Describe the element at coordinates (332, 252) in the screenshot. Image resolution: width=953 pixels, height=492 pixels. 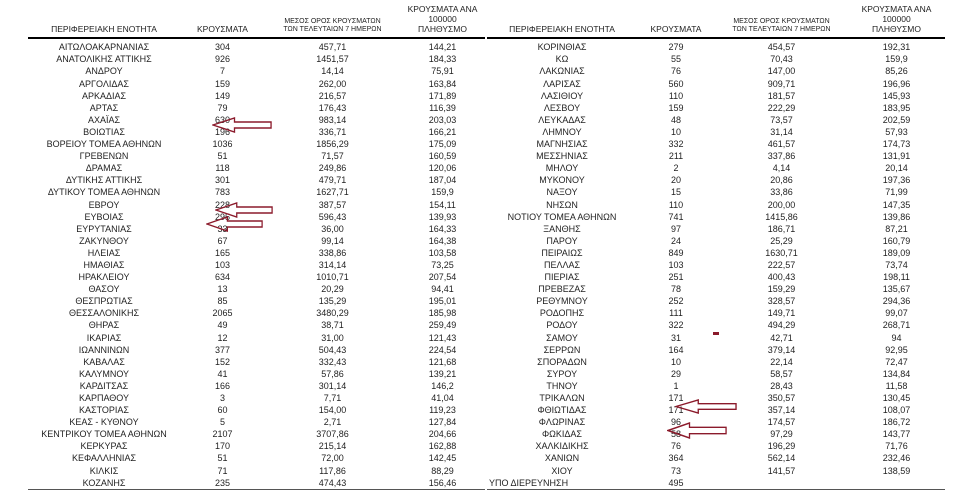
I see `avg7-cell: 338,86` at that location.